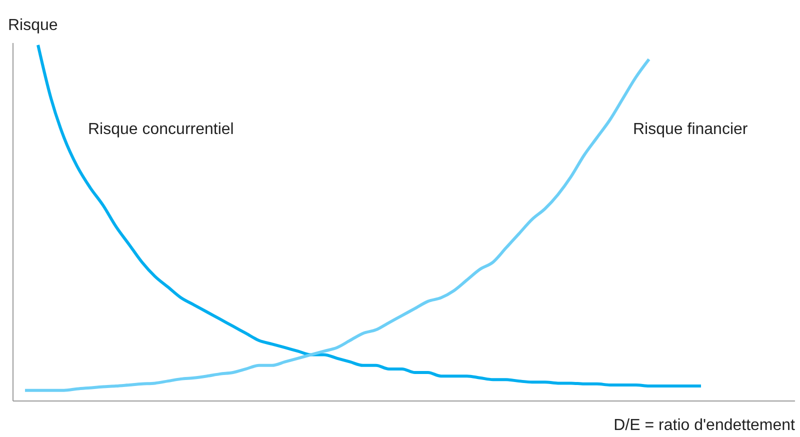 Image resolution: width=800 pixels, height=437 pixels. I want to click on y-axis-title: Risque, so click(33, 25).